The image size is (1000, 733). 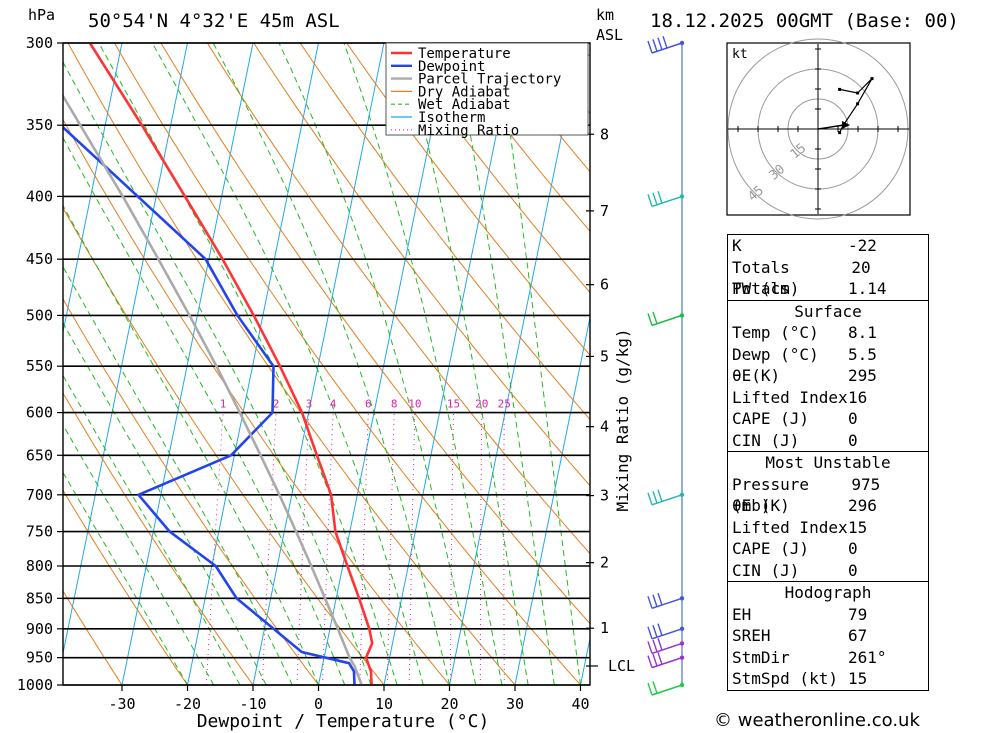 What do you see at coordinates (801, 278) in the screenshot?
I see `index-totals-row: Totals Totals 20` at bounding box center [801, 278].